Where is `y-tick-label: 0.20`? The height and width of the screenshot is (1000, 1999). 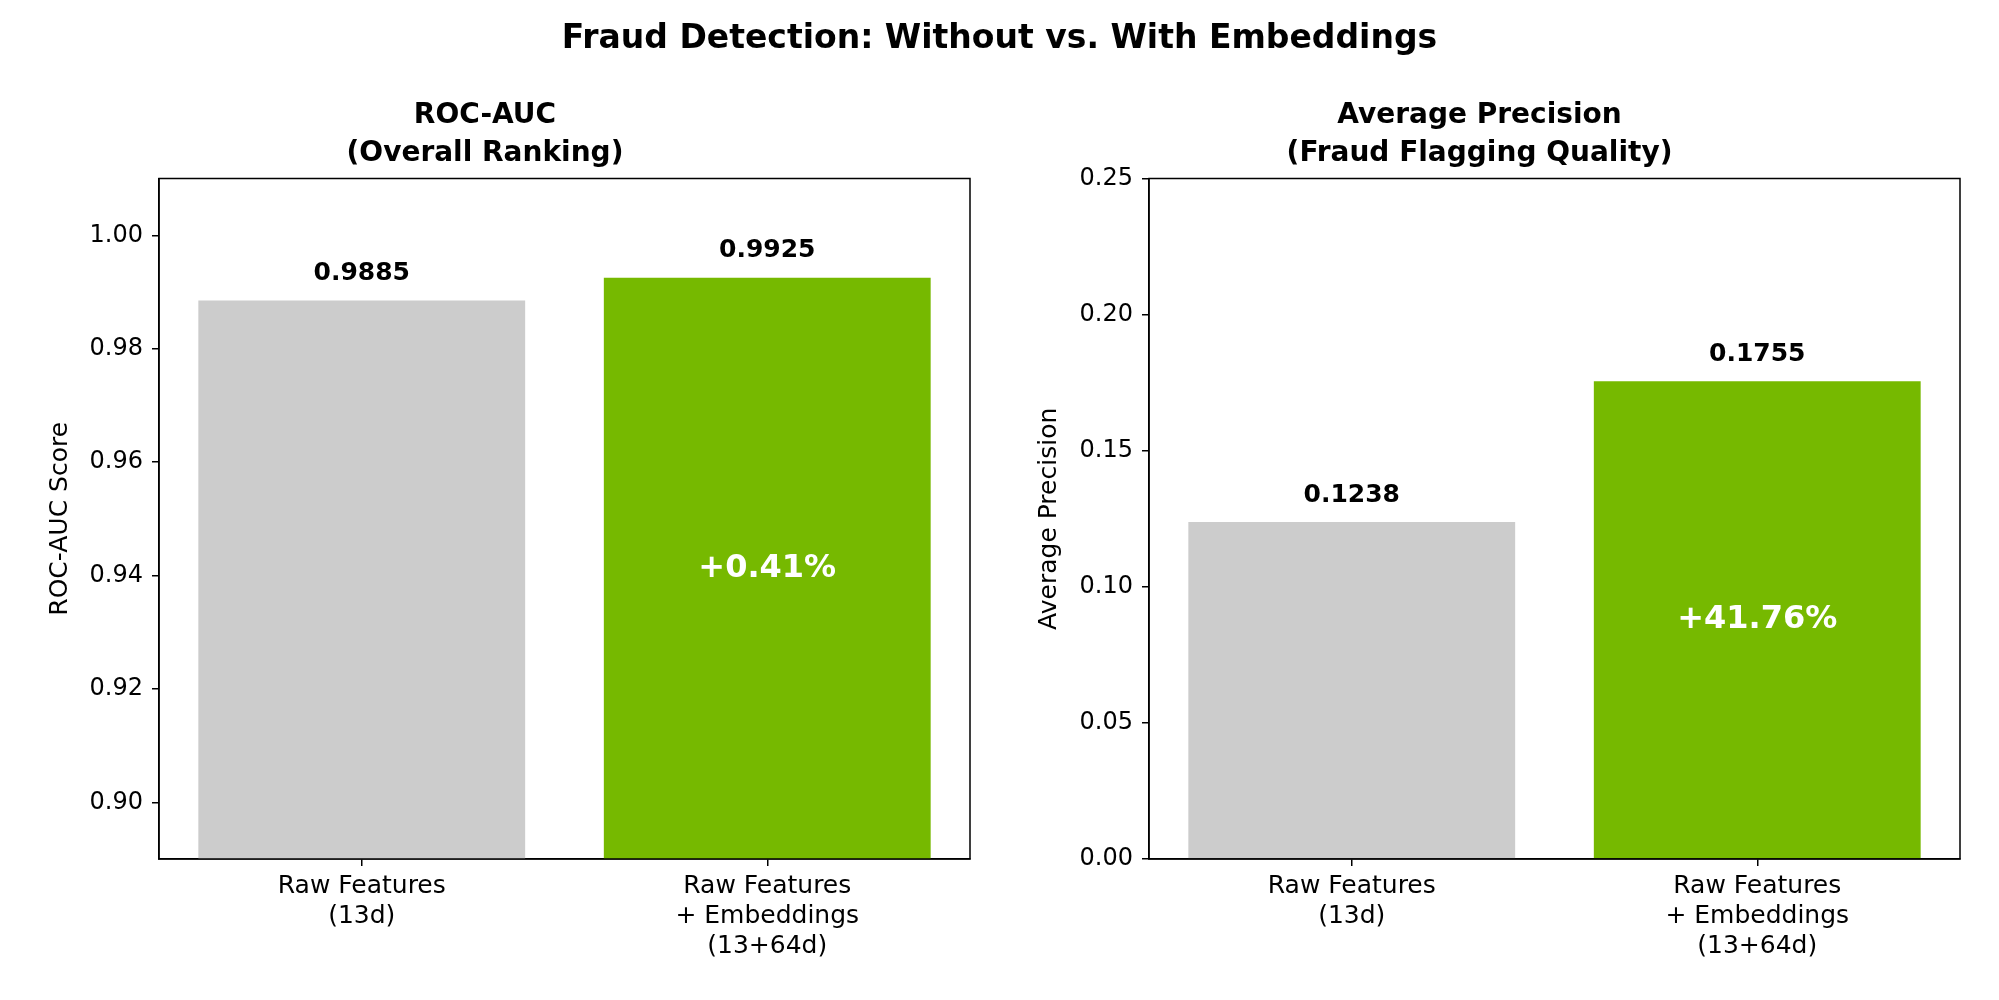 y-tick-label: 0.20 is located at coordinates (1106, 312).